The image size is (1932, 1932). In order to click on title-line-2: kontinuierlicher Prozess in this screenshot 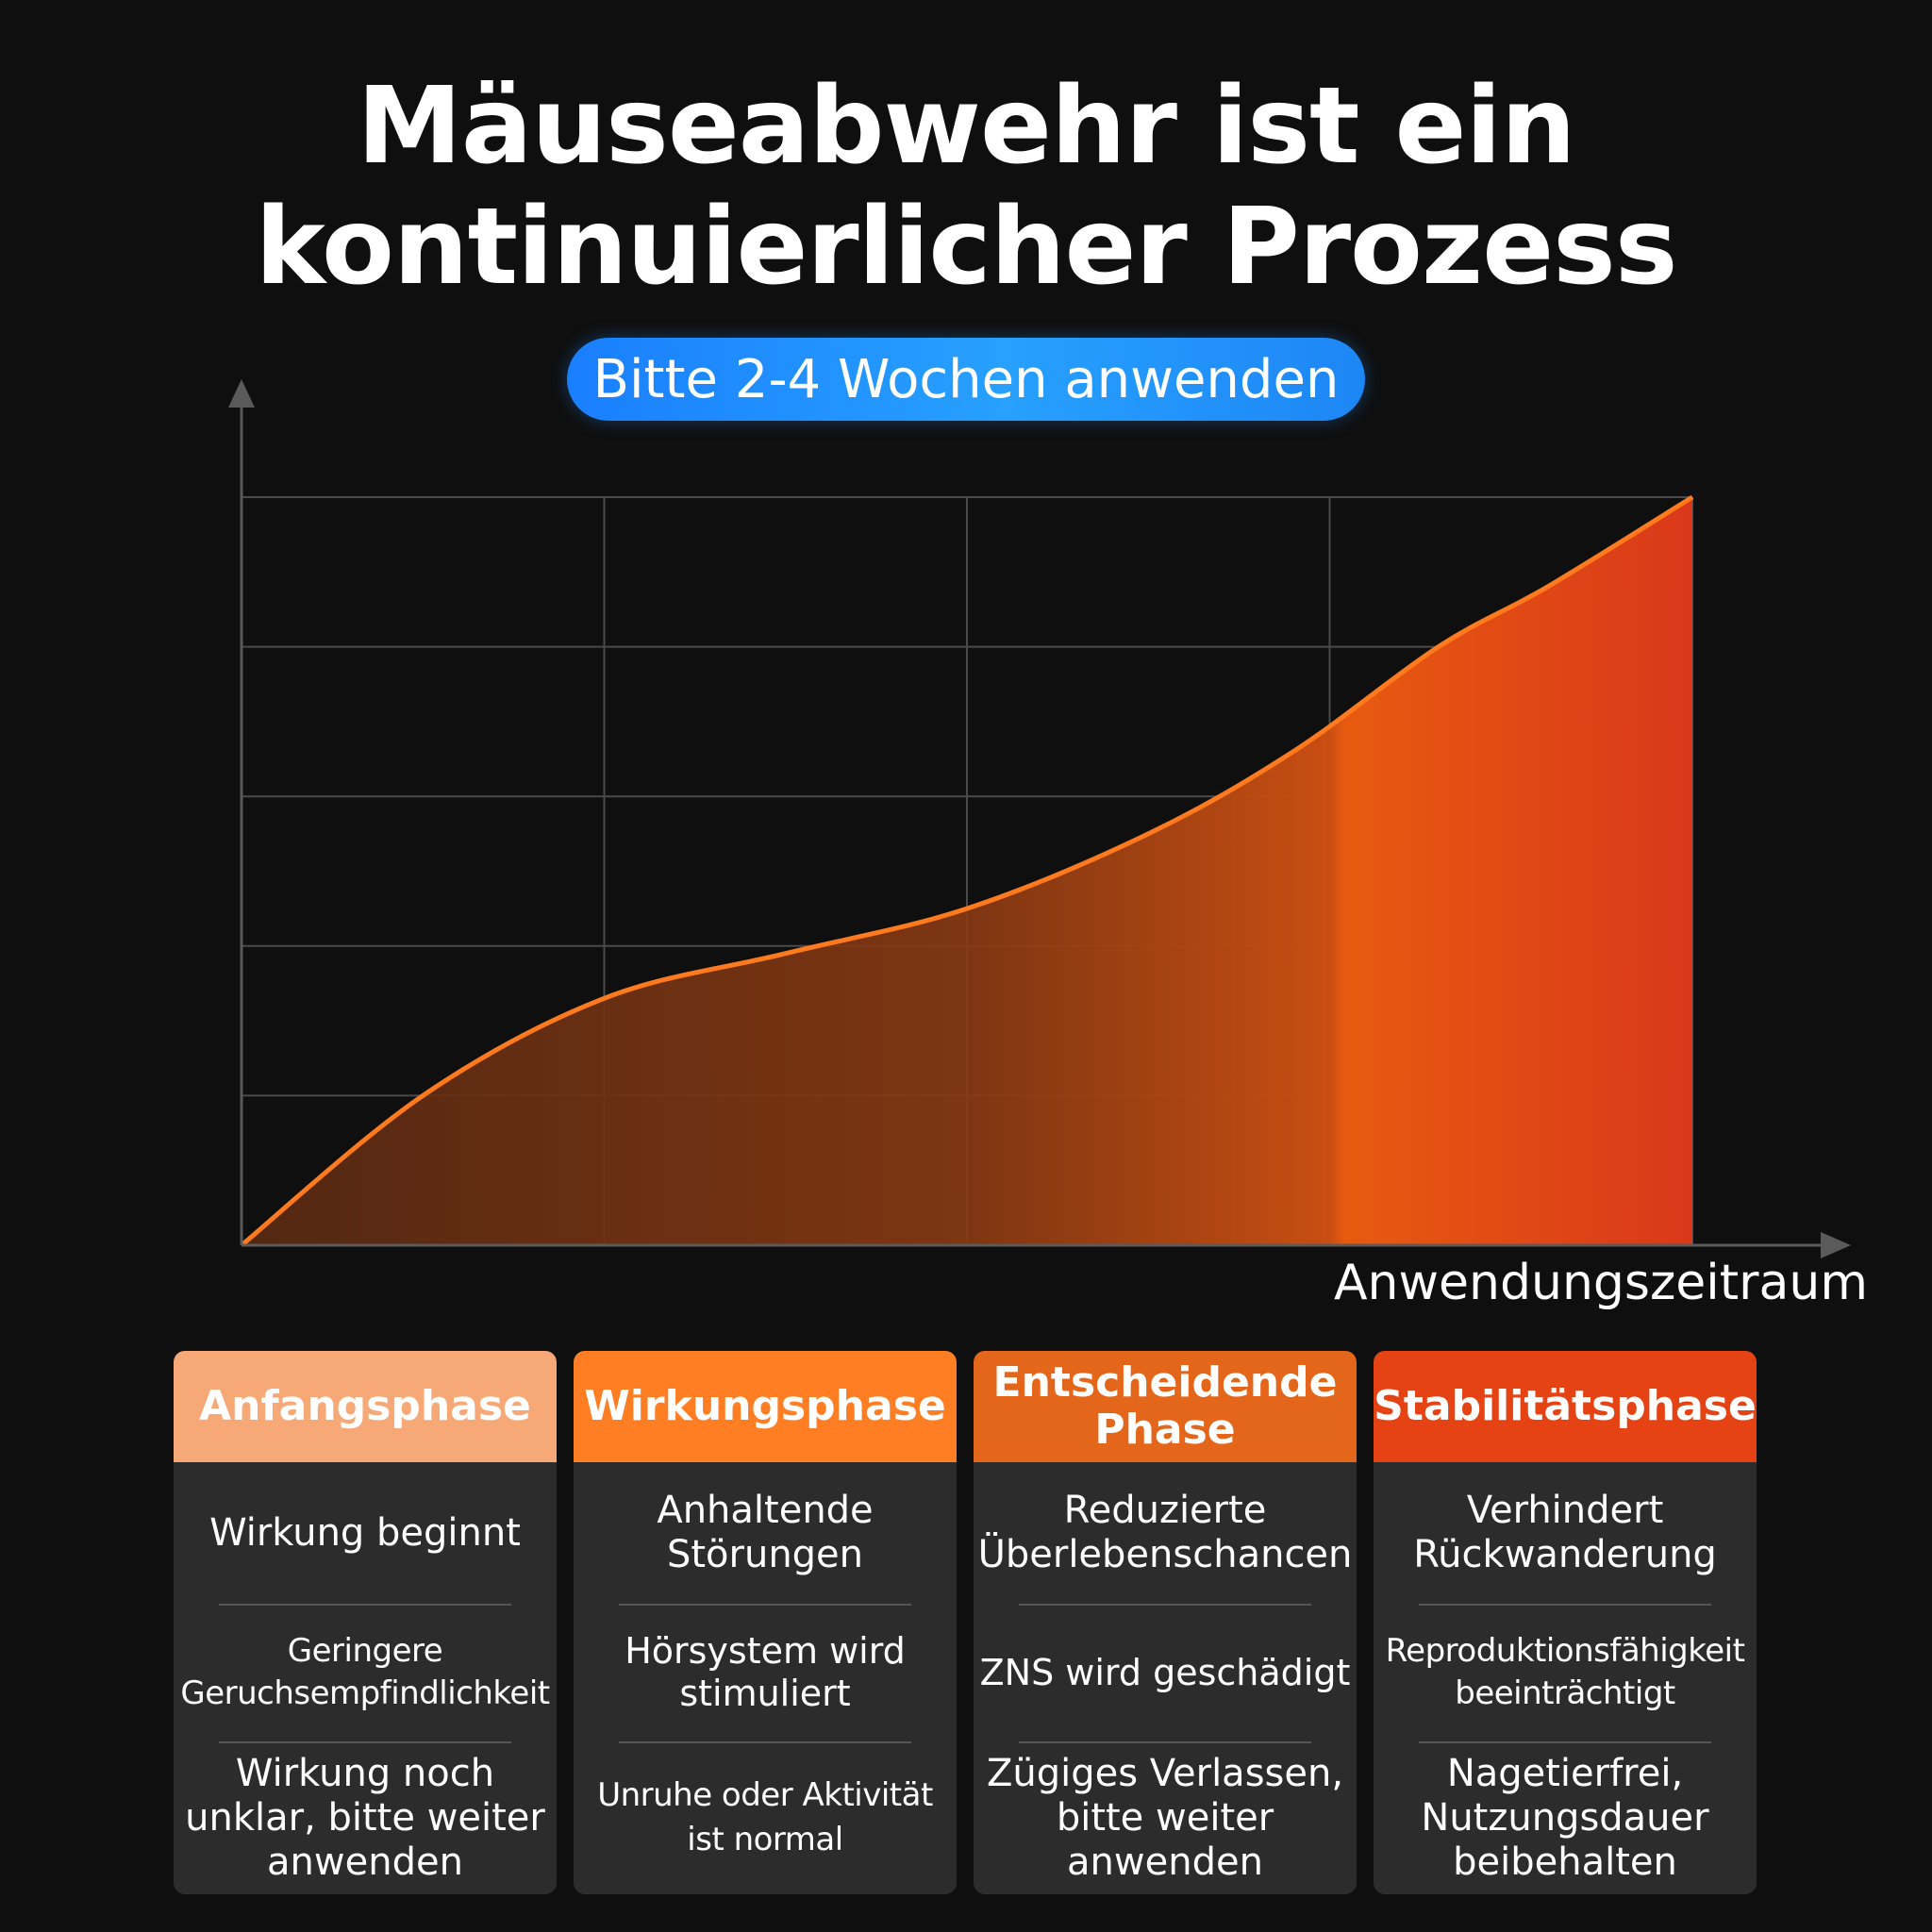, I will do `click(967, 247)`.